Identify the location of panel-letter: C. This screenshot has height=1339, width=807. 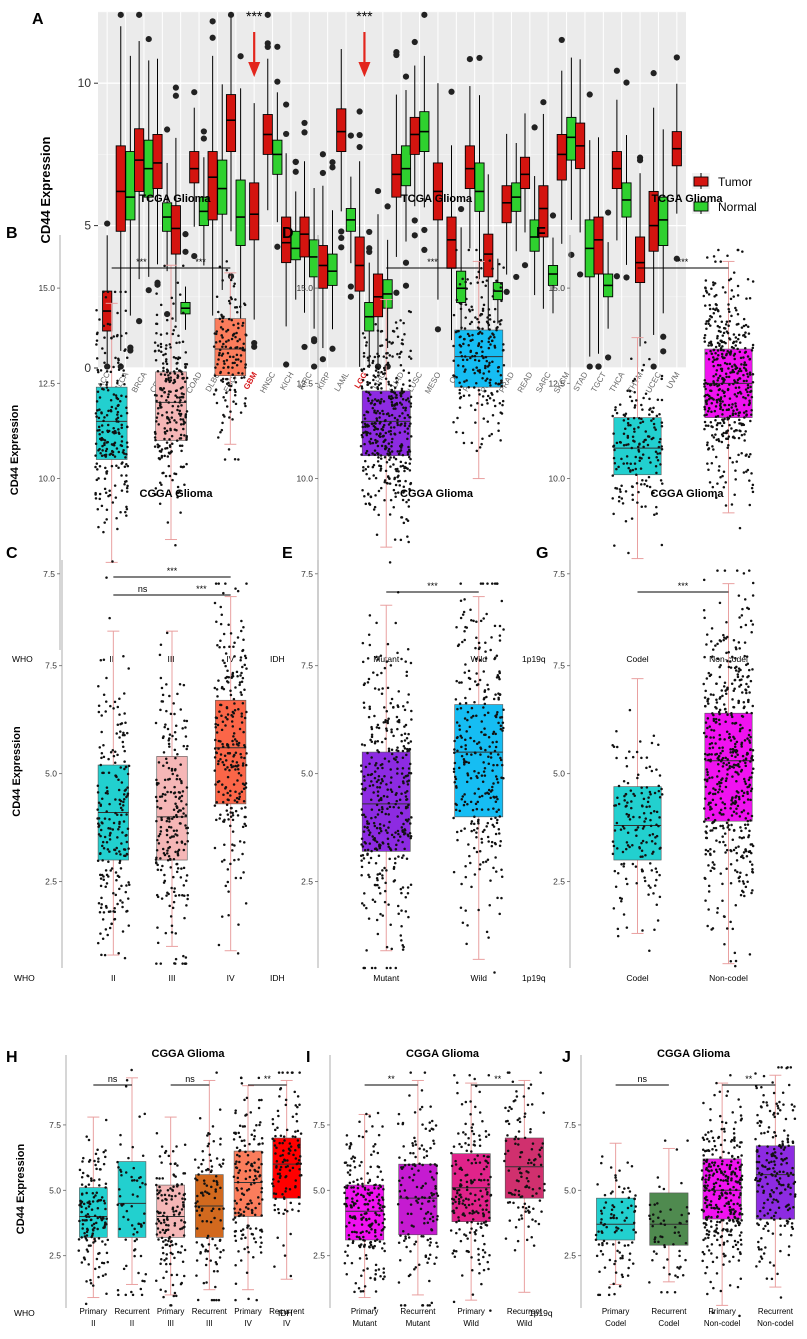
(12, 553).